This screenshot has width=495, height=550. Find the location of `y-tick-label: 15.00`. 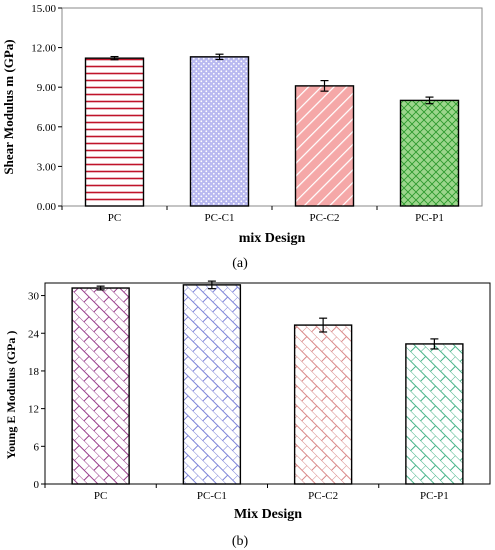

y-tick-label: 15.00 is located at coordinates (43, 9).